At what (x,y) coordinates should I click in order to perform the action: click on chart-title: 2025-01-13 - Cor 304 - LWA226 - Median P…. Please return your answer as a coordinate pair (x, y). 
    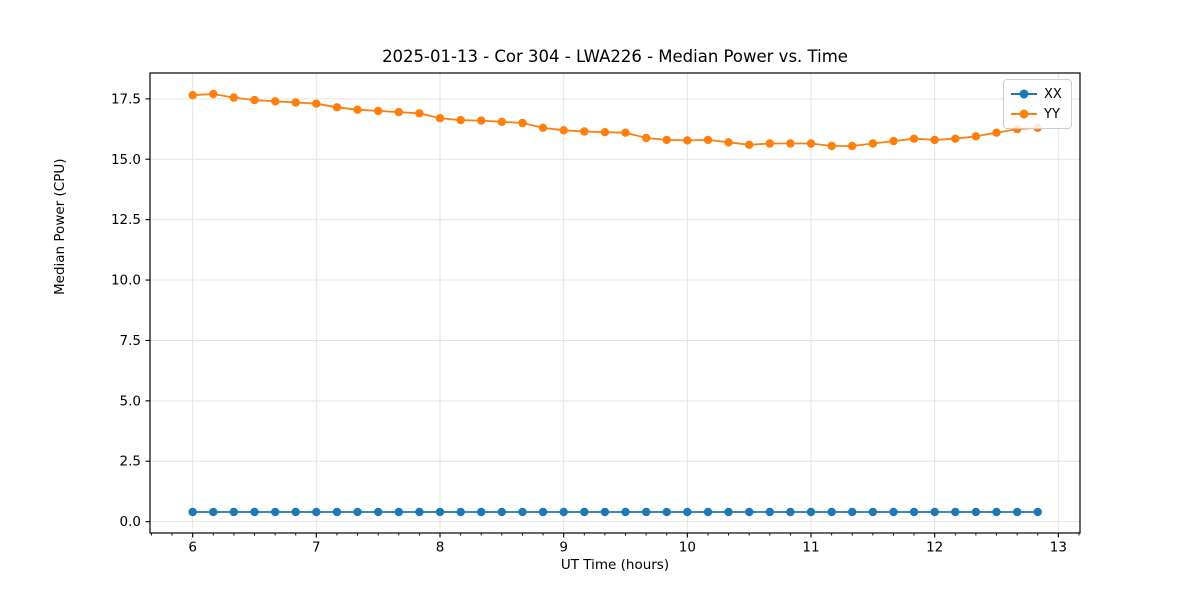
    Looking at the image, I should click on (615, 56).